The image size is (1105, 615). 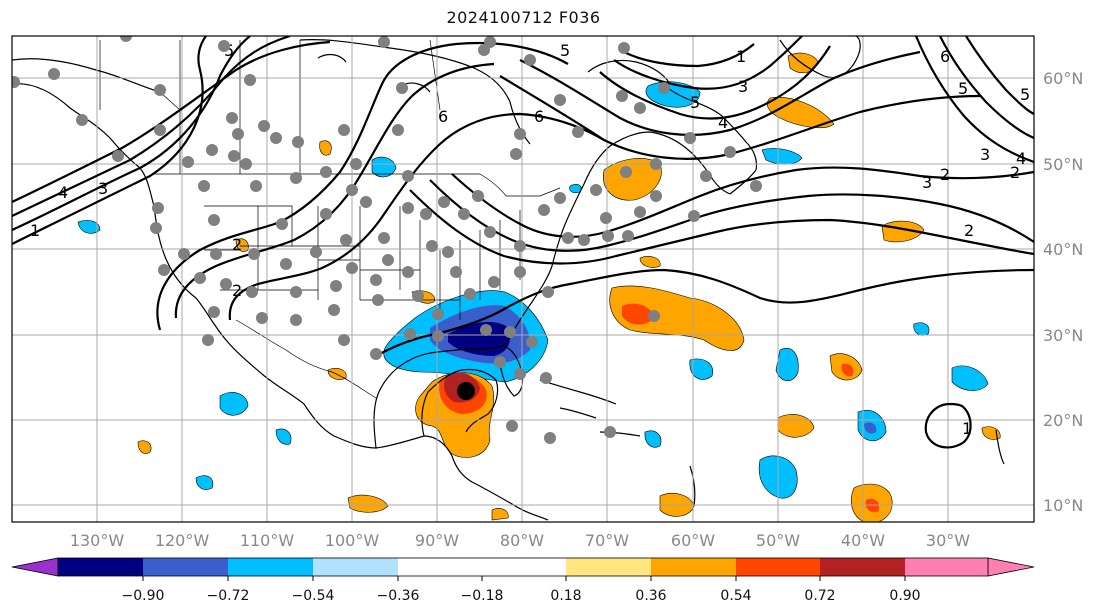 What do you see at coordinates (693, 540) in the screenshot?
I see `lon-label: 60°W` at bounding box center [693, 540].